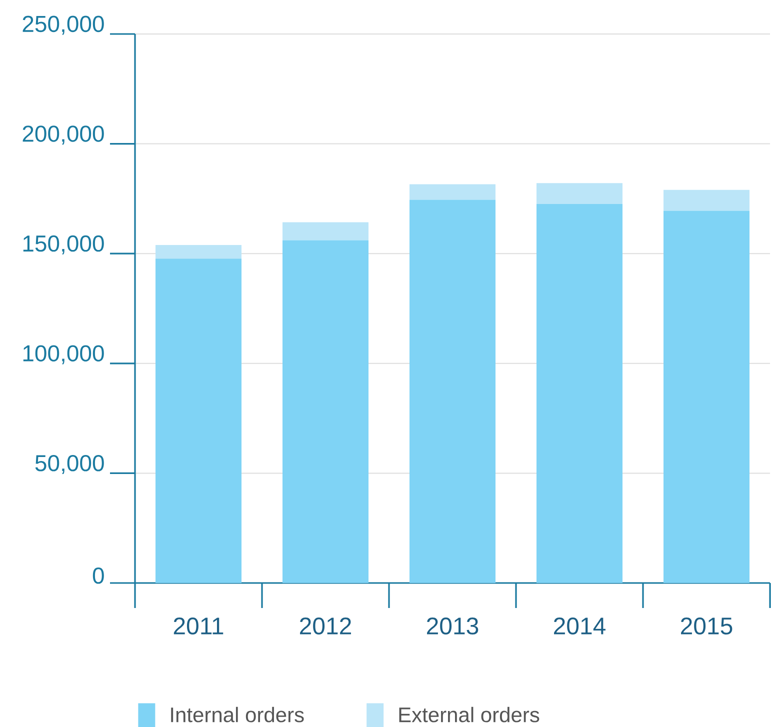 Image resolution: width=771 pixels, height=727 pixels. What do you see at coordinates (452, 626) in the screenshot?
I see `x-tick-label: 2013` at bounding box center [452, 626].